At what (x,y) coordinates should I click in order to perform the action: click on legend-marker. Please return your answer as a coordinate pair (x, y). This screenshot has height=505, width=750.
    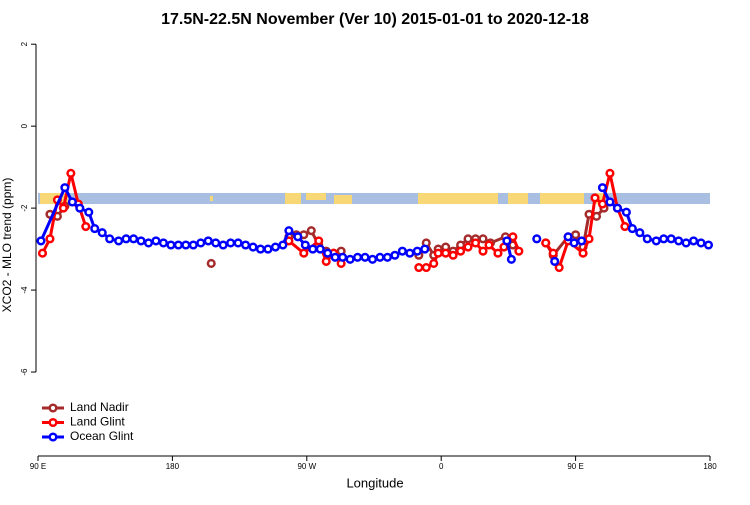
    Looking at the image, I should click on (53, 408).